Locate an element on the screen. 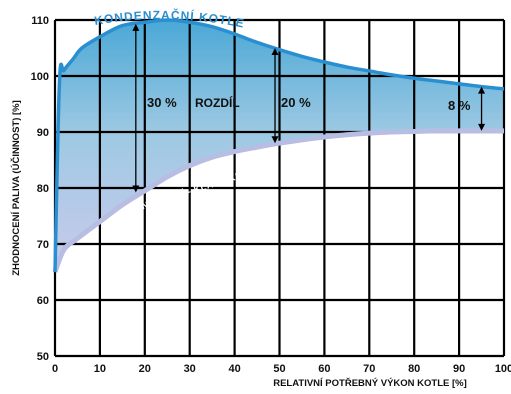 The image size is (511, 394). y-axis-ticks: 50 60 70 80 90 100 110 is located at coordinates (40, 189).